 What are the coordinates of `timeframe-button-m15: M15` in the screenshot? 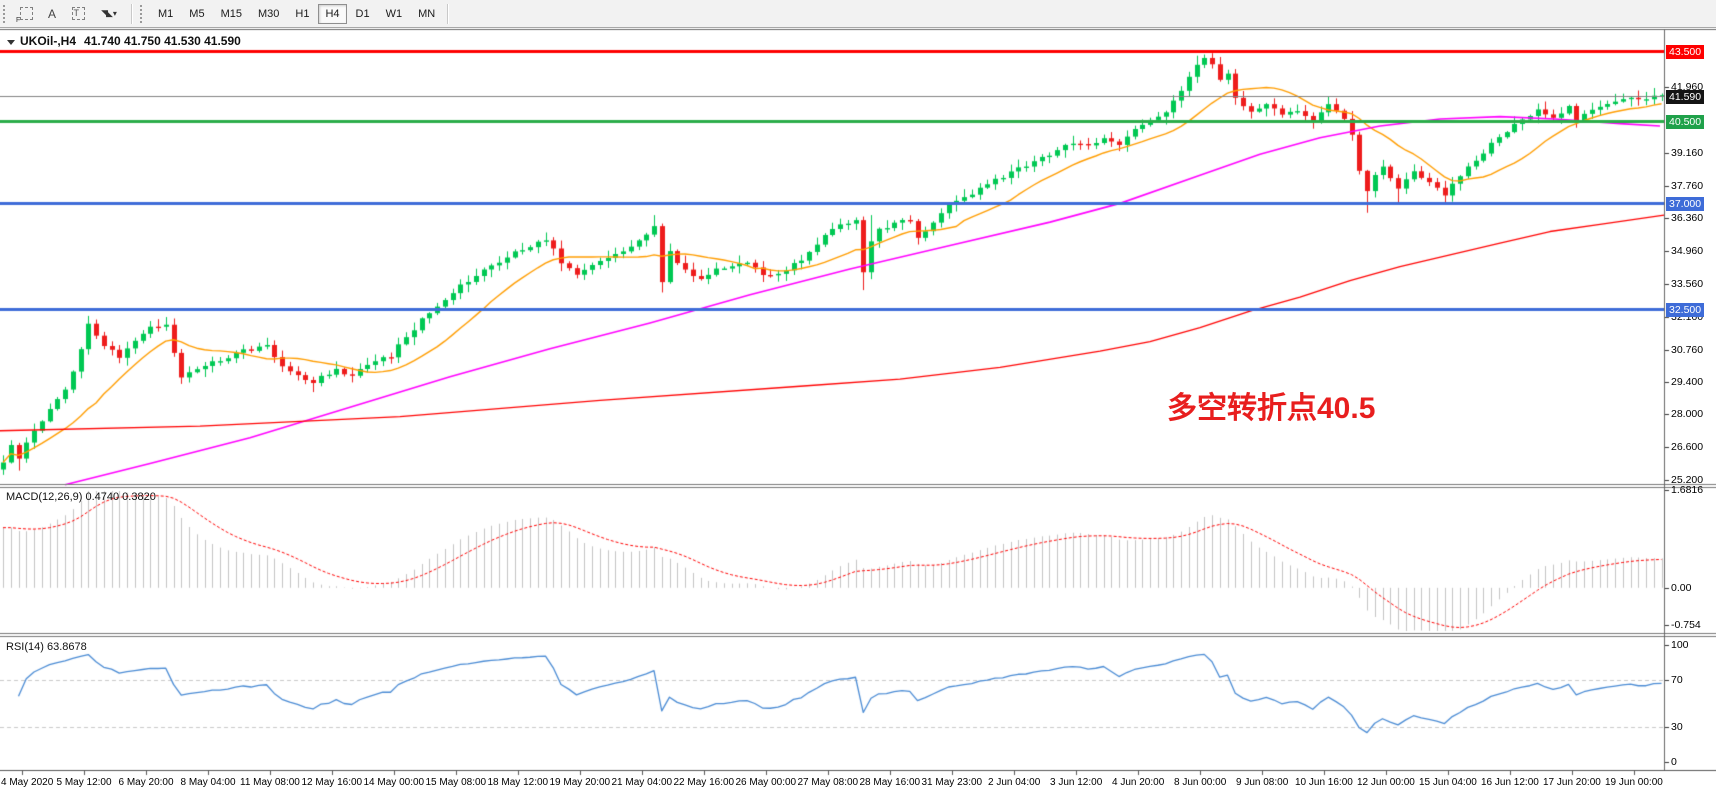 It's located at (231, 14).